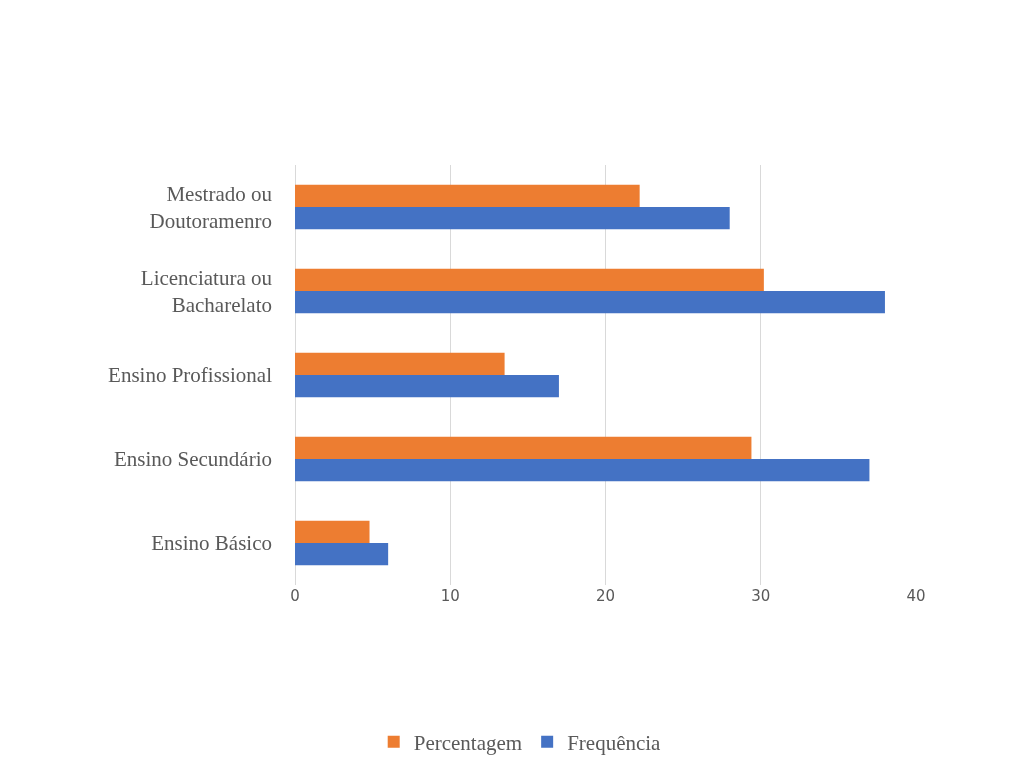  Describe the element at coordinates (190, 375) in the screenshot. I see `y-tick-label: Ensino Profissional` at that location.